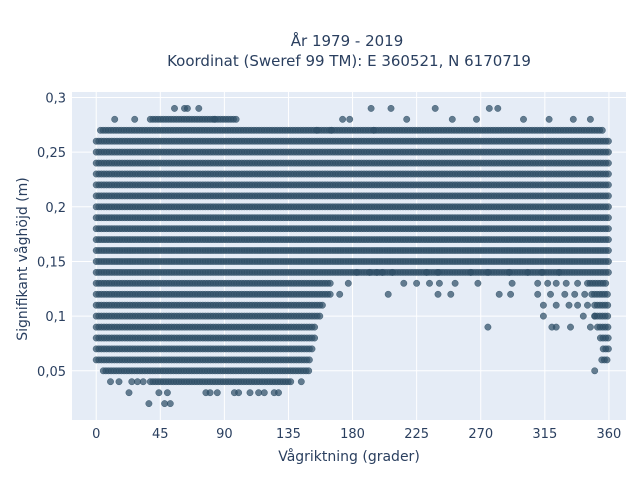 The width and height of the screenshot is (640, 480). What do you see at coordinates (55, 317) in the screenshot?
I see `y-tick-label: 0,1` at bounding box center [55, 317].